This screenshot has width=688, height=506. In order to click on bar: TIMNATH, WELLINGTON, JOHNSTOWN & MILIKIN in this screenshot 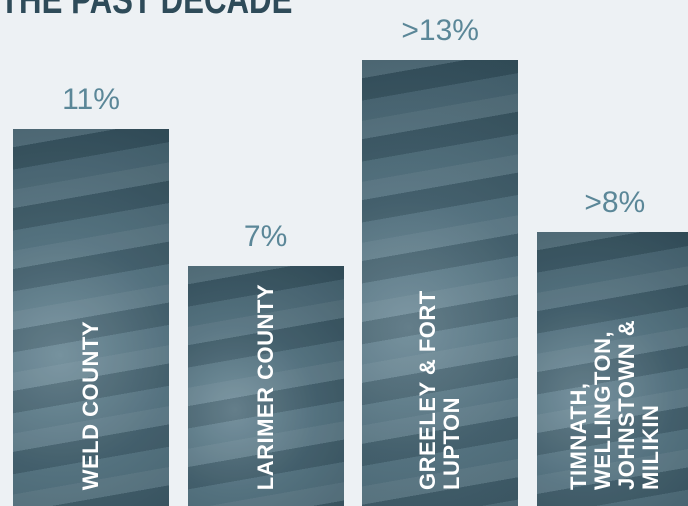, I will do `click(612, 368)`.